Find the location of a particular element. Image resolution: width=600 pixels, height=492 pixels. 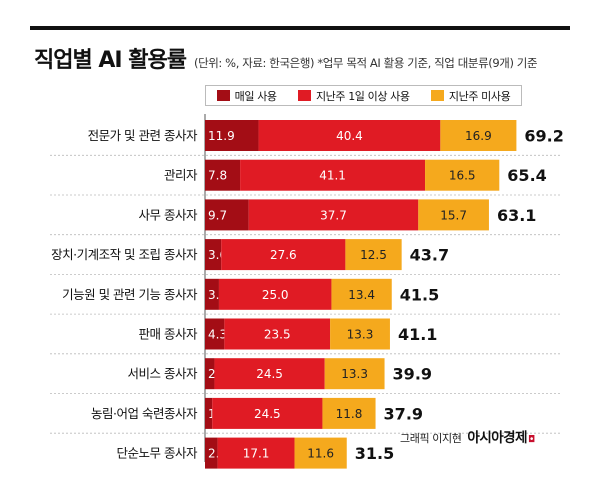

data-label-weekly: 25.0 is located at coordinates (275, 295).